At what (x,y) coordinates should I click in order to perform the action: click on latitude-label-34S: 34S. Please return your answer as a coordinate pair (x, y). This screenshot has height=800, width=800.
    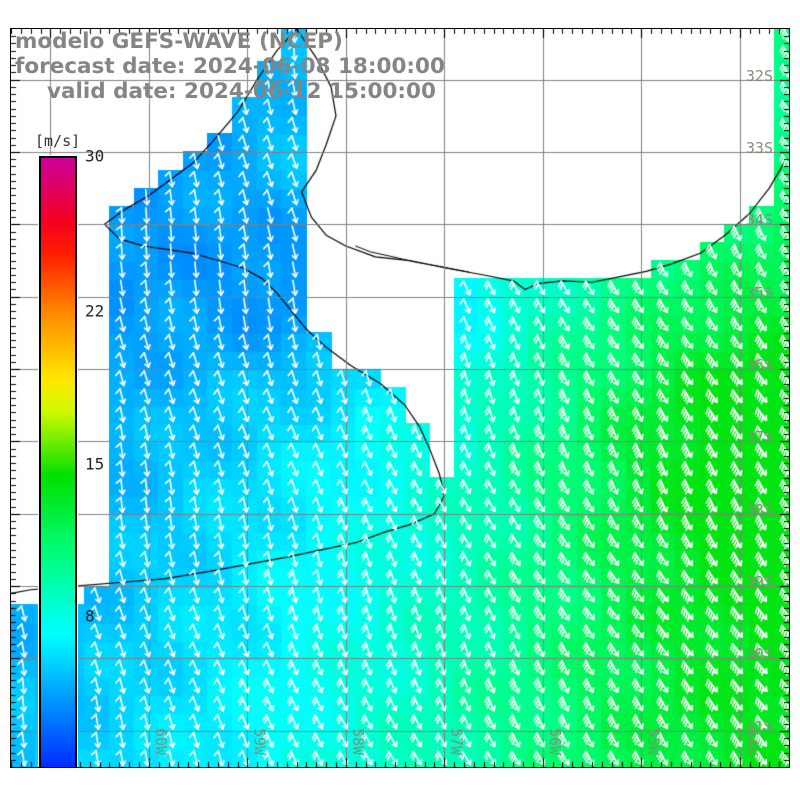
    Looking at the image, I should click on (759, 220).